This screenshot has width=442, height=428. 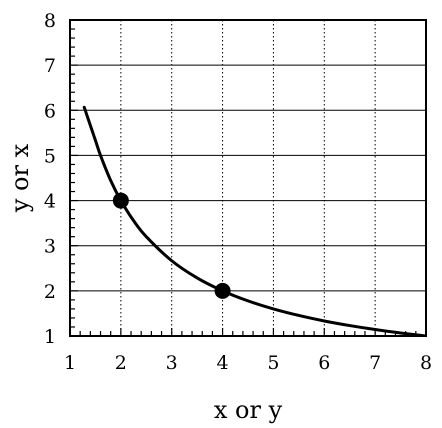 What do you see at coordinates (223, 363) in the screenshot?
I see `x-tick-label: 4` at bounding box center [223, 363].